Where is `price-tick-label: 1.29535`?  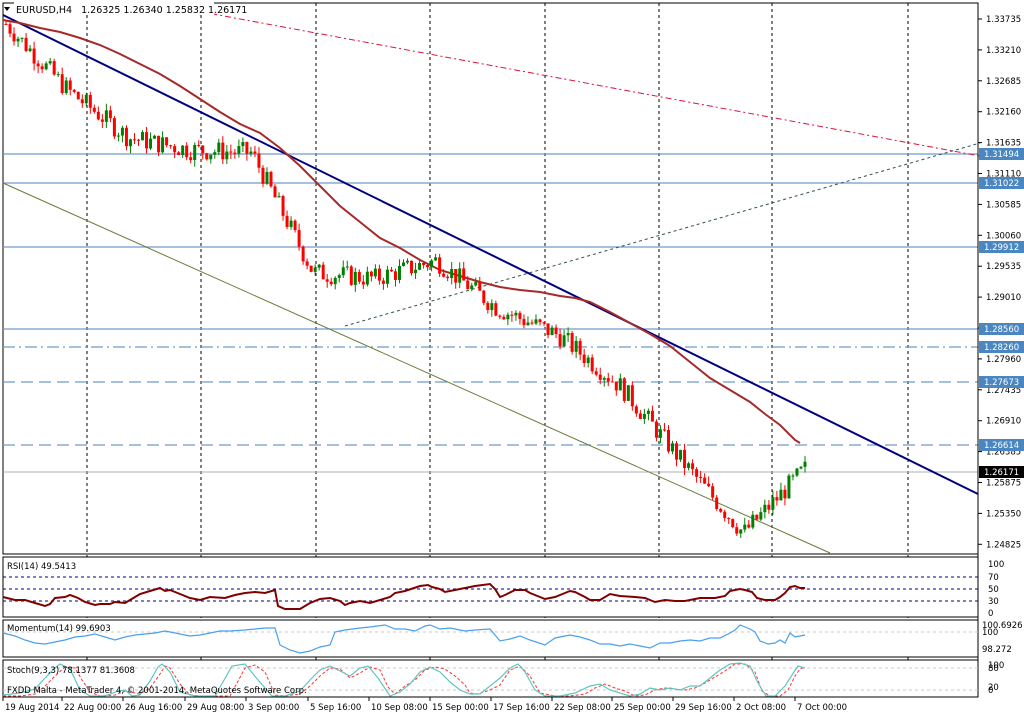
price-tick-label: 1.29535 is located at coordinates (1003, 267).